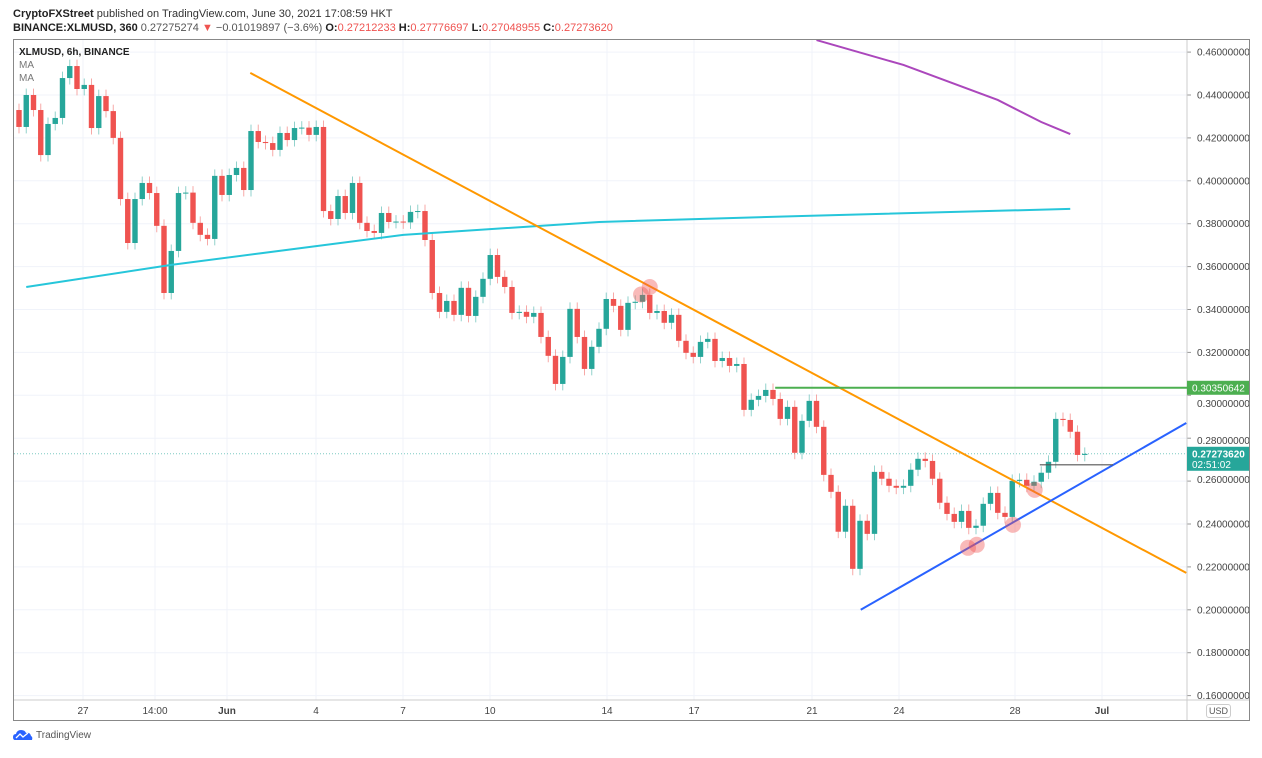 This screenshot has height=758, width=1262. What do you see at coordinates (1223, 480) in the screenshot?
I see `y-tick-label: 0.26000000` at bounding box center [1223, 480].